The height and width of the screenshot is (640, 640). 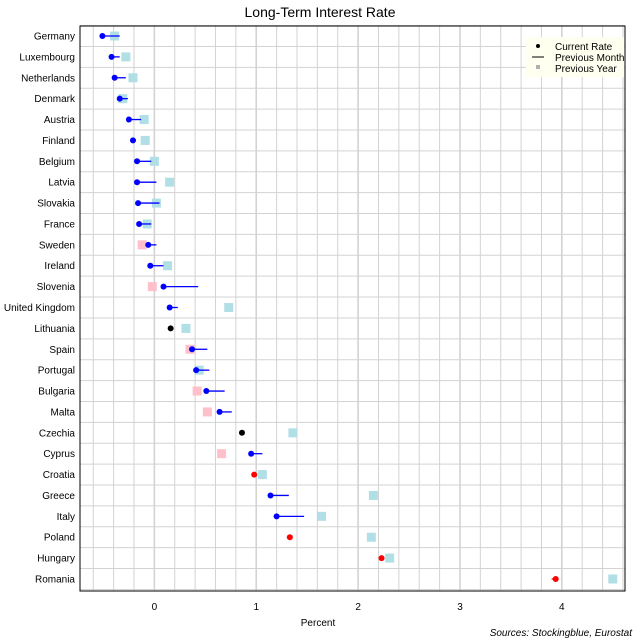 I want to click on category-label: Poland, so click(x=59, y=538).